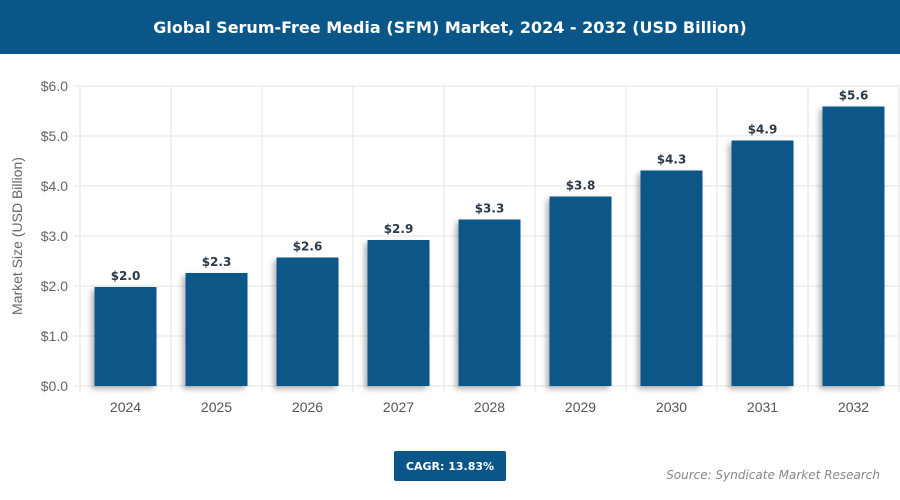 The image size is (900, 500). Describe the element at coordinates (490, 209) in the screenshot. I see `data-label: $3.3` at that location.